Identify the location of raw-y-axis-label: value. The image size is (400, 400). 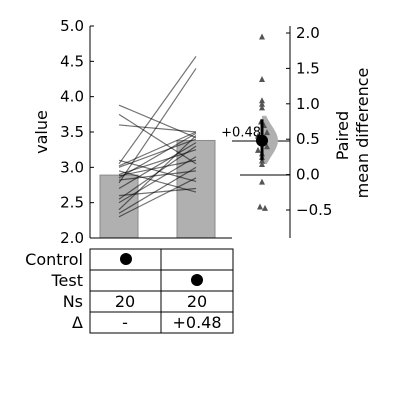
(41, 132).